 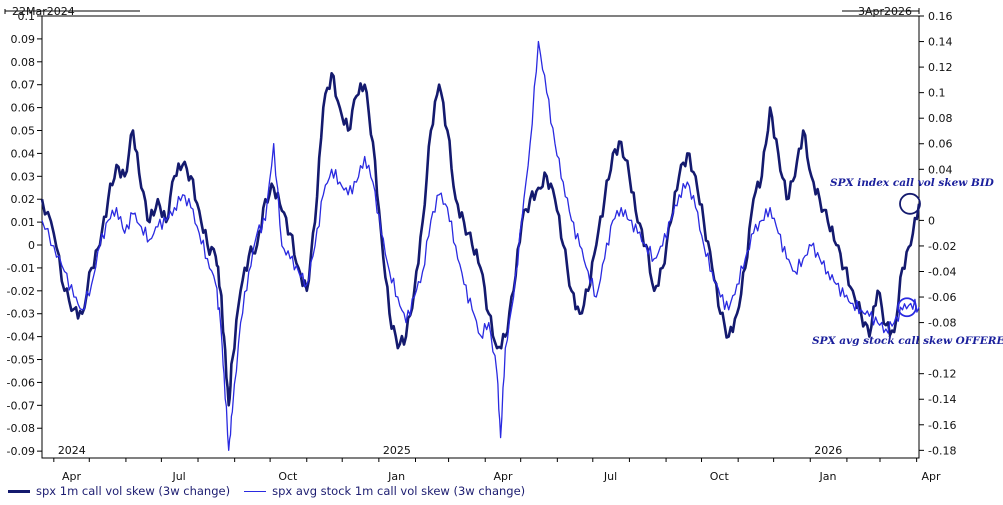 I want to click on right-tick-label: 0.14, so click(x=940, y=42).